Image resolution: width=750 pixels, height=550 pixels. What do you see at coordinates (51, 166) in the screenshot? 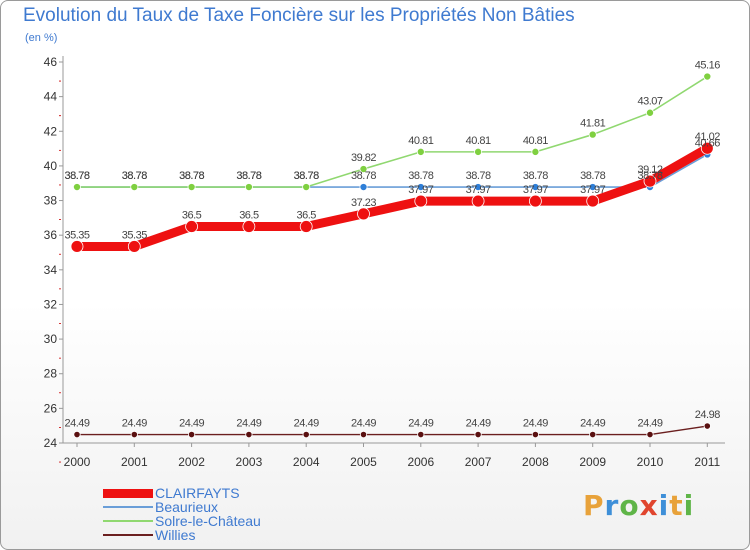
I see `y-tick-label: 40` at bounding box center [51, 166].